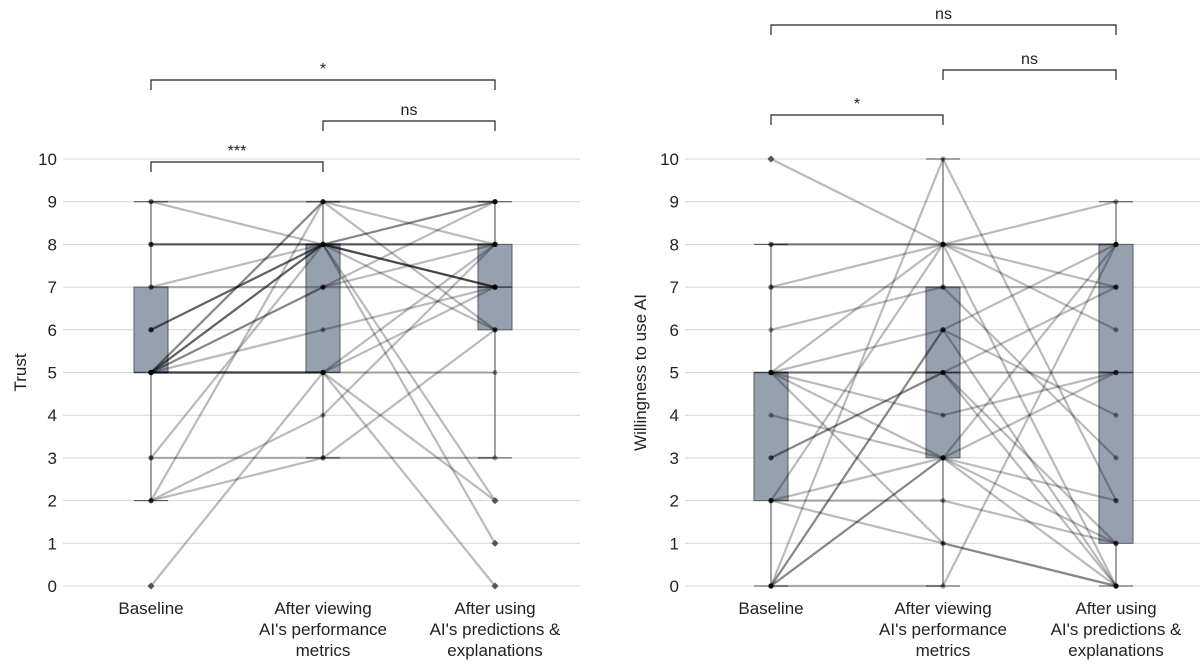  What do you see at coordinates (674, 202) in the screenshot?
I see `y-tick-label: 9` at bounding box center [674, 202].